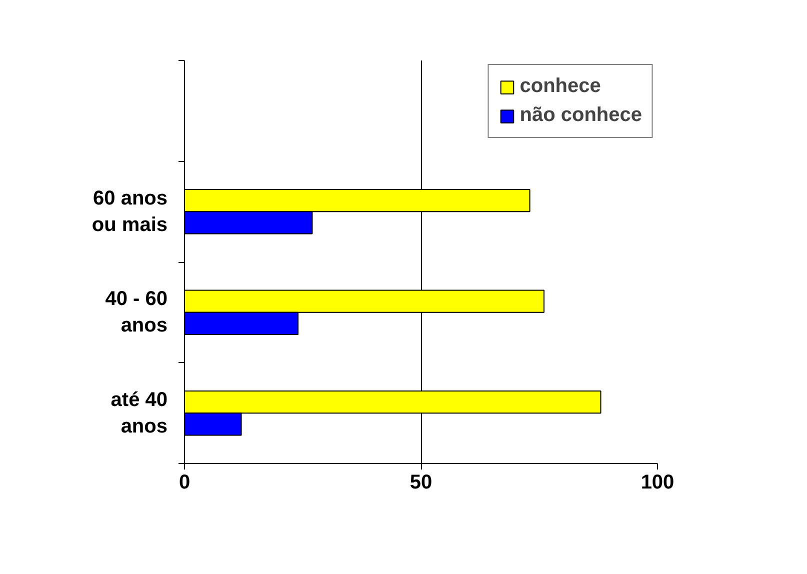 Image resolution: width=807 pixels, height=574 pixels. What do you see at coordinates (136, 312) in the screenshot?
I see `y-tick-label: 40 - 60 anos` at bounding box center [136, 312].